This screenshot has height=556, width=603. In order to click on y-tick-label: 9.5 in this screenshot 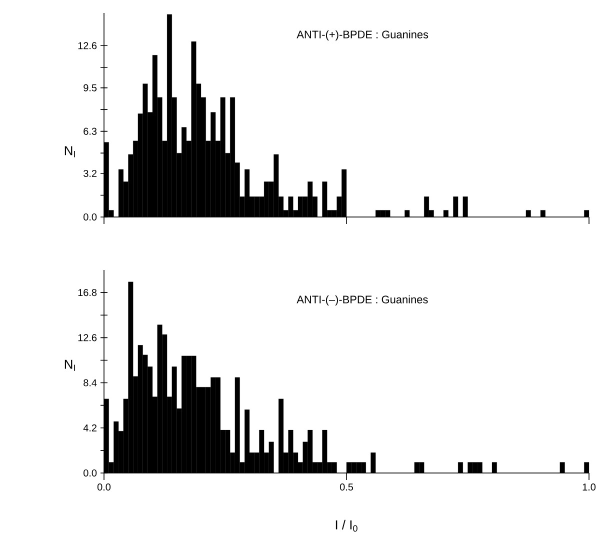, I will do `click(90, 88)`.